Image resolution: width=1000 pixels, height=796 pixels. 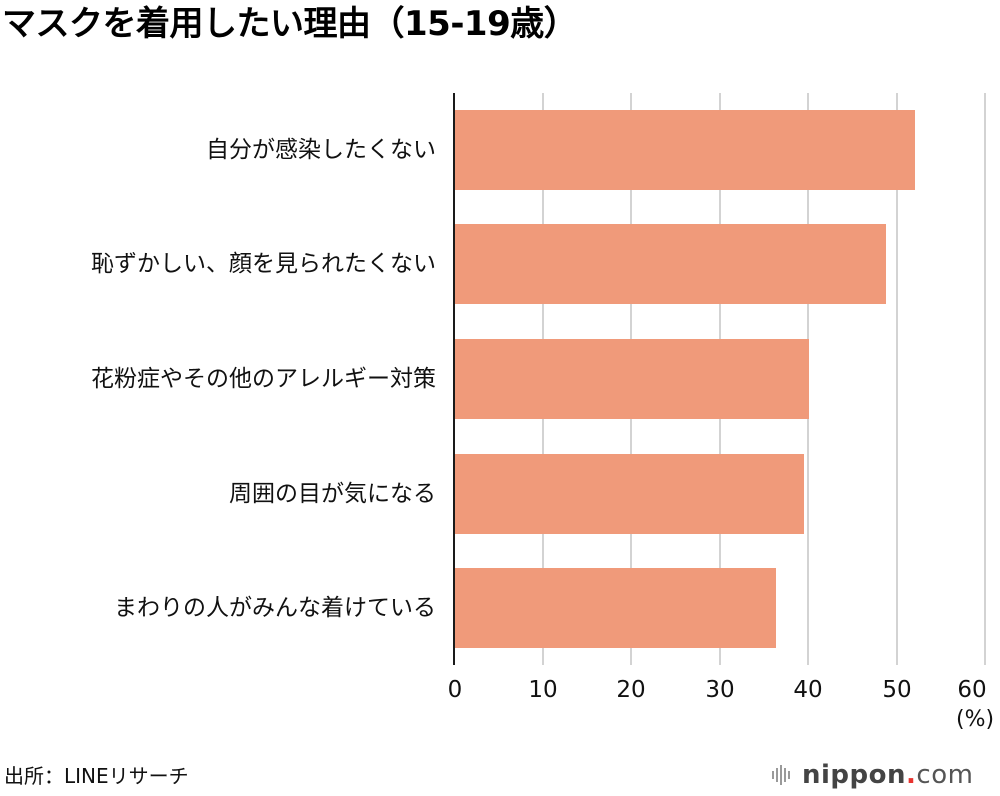 What do you see at coordinates (263, 379) in the screenshot?
I see `category-label: 花粉症やその他のアレルギー対策` at bounding box center [263, 379].